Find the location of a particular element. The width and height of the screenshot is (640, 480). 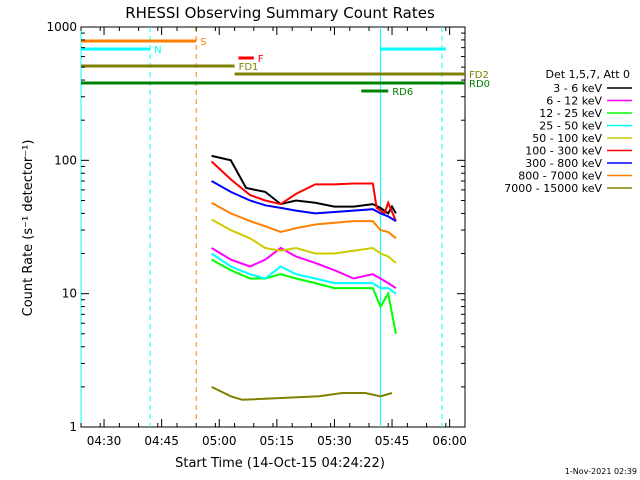

x-tick-label-4: 05:15 is located at coordinates (277, 441).